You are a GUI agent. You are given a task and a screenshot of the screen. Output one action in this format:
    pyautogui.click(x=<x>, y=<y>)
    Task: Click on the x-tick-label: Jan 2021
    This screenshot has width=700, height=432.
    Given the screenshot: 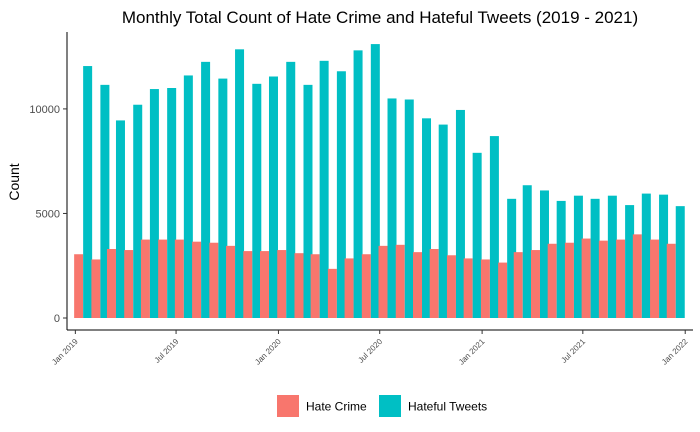 What is the action you would take?
    pyautogui.click(x=472, y=352)
    